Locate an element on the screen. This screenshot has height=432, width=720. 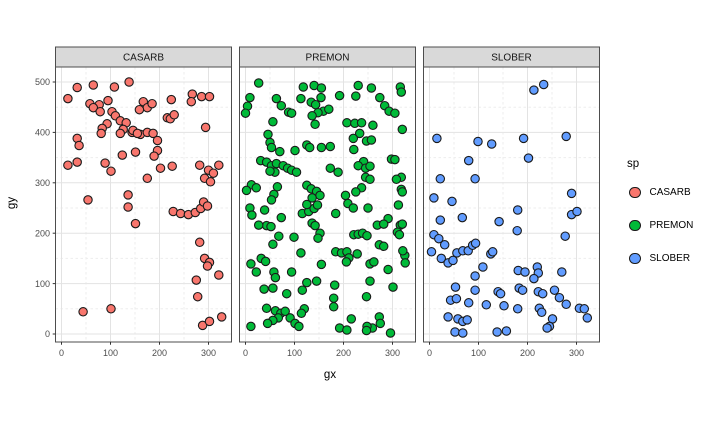
legend-item-label: SLOBER is located at coordinates (670, 258).